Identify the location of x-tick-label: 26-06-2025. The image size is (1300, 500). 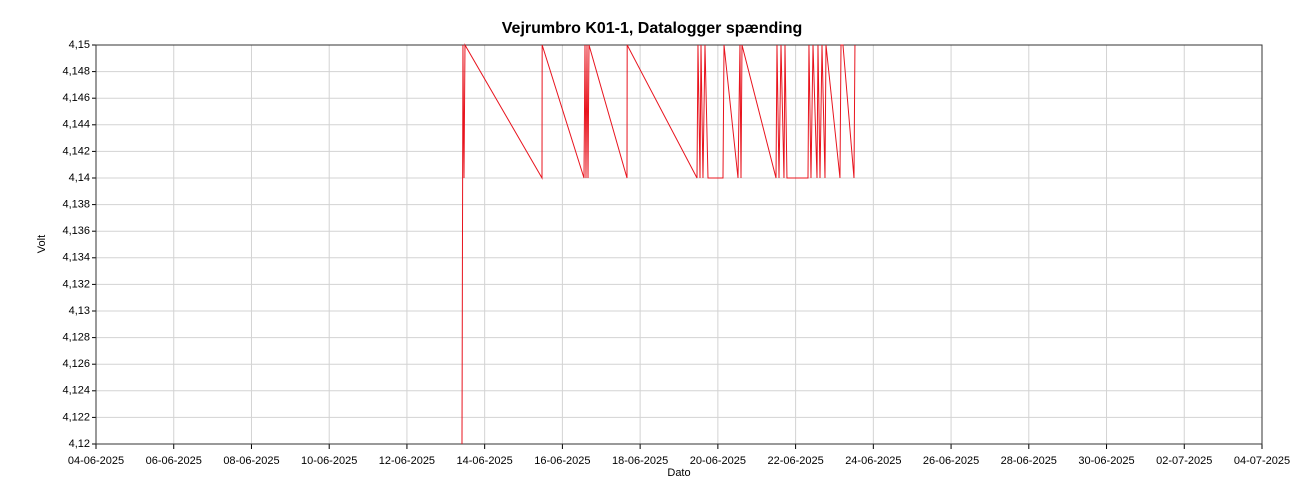
(951, 461).